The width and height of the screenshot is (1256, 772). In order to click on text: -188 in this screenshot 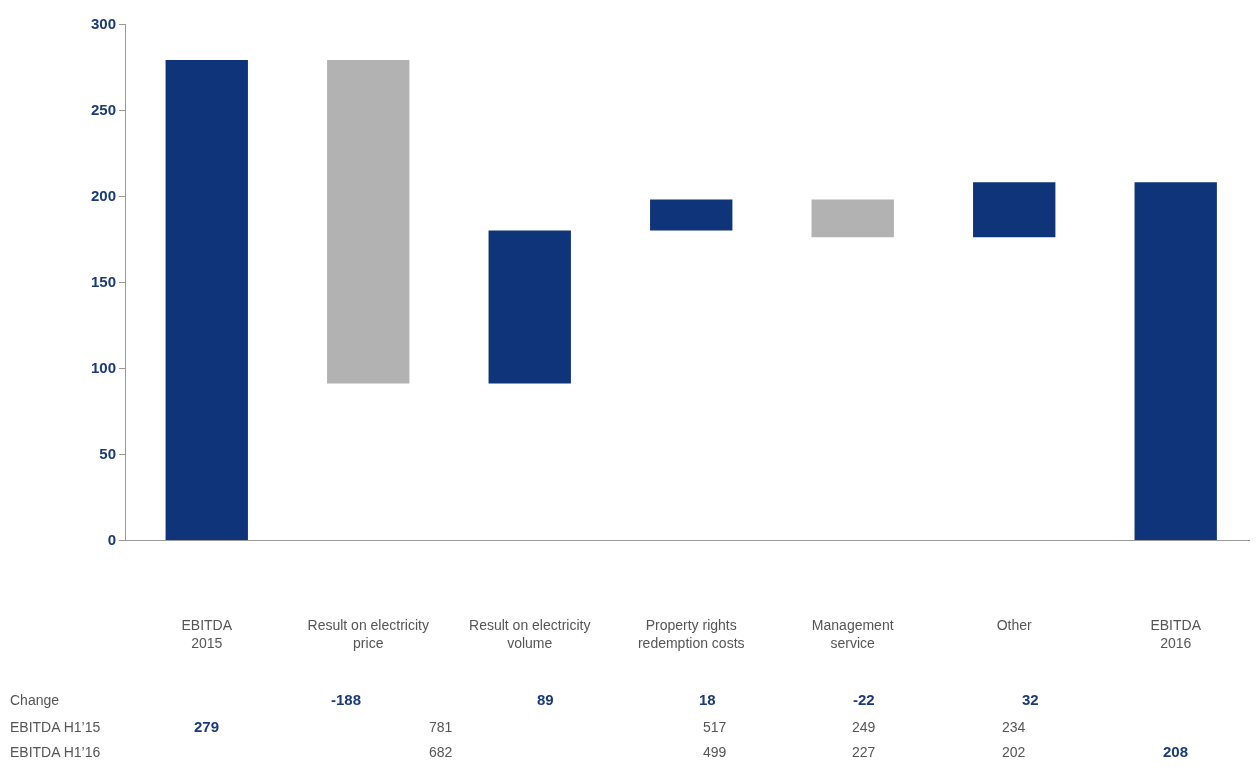, I will do `click(346, 699)`.